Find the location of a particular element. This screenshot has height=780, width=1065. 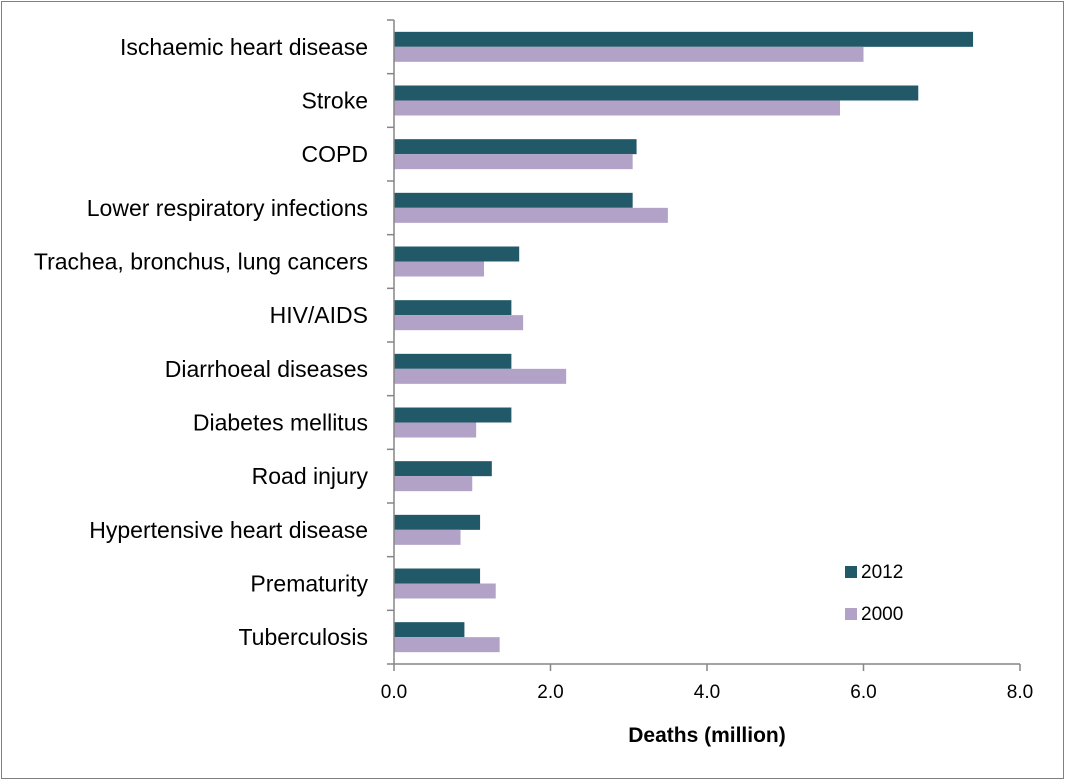

legend-swatch-2012 is located at coordinates (851, 572).